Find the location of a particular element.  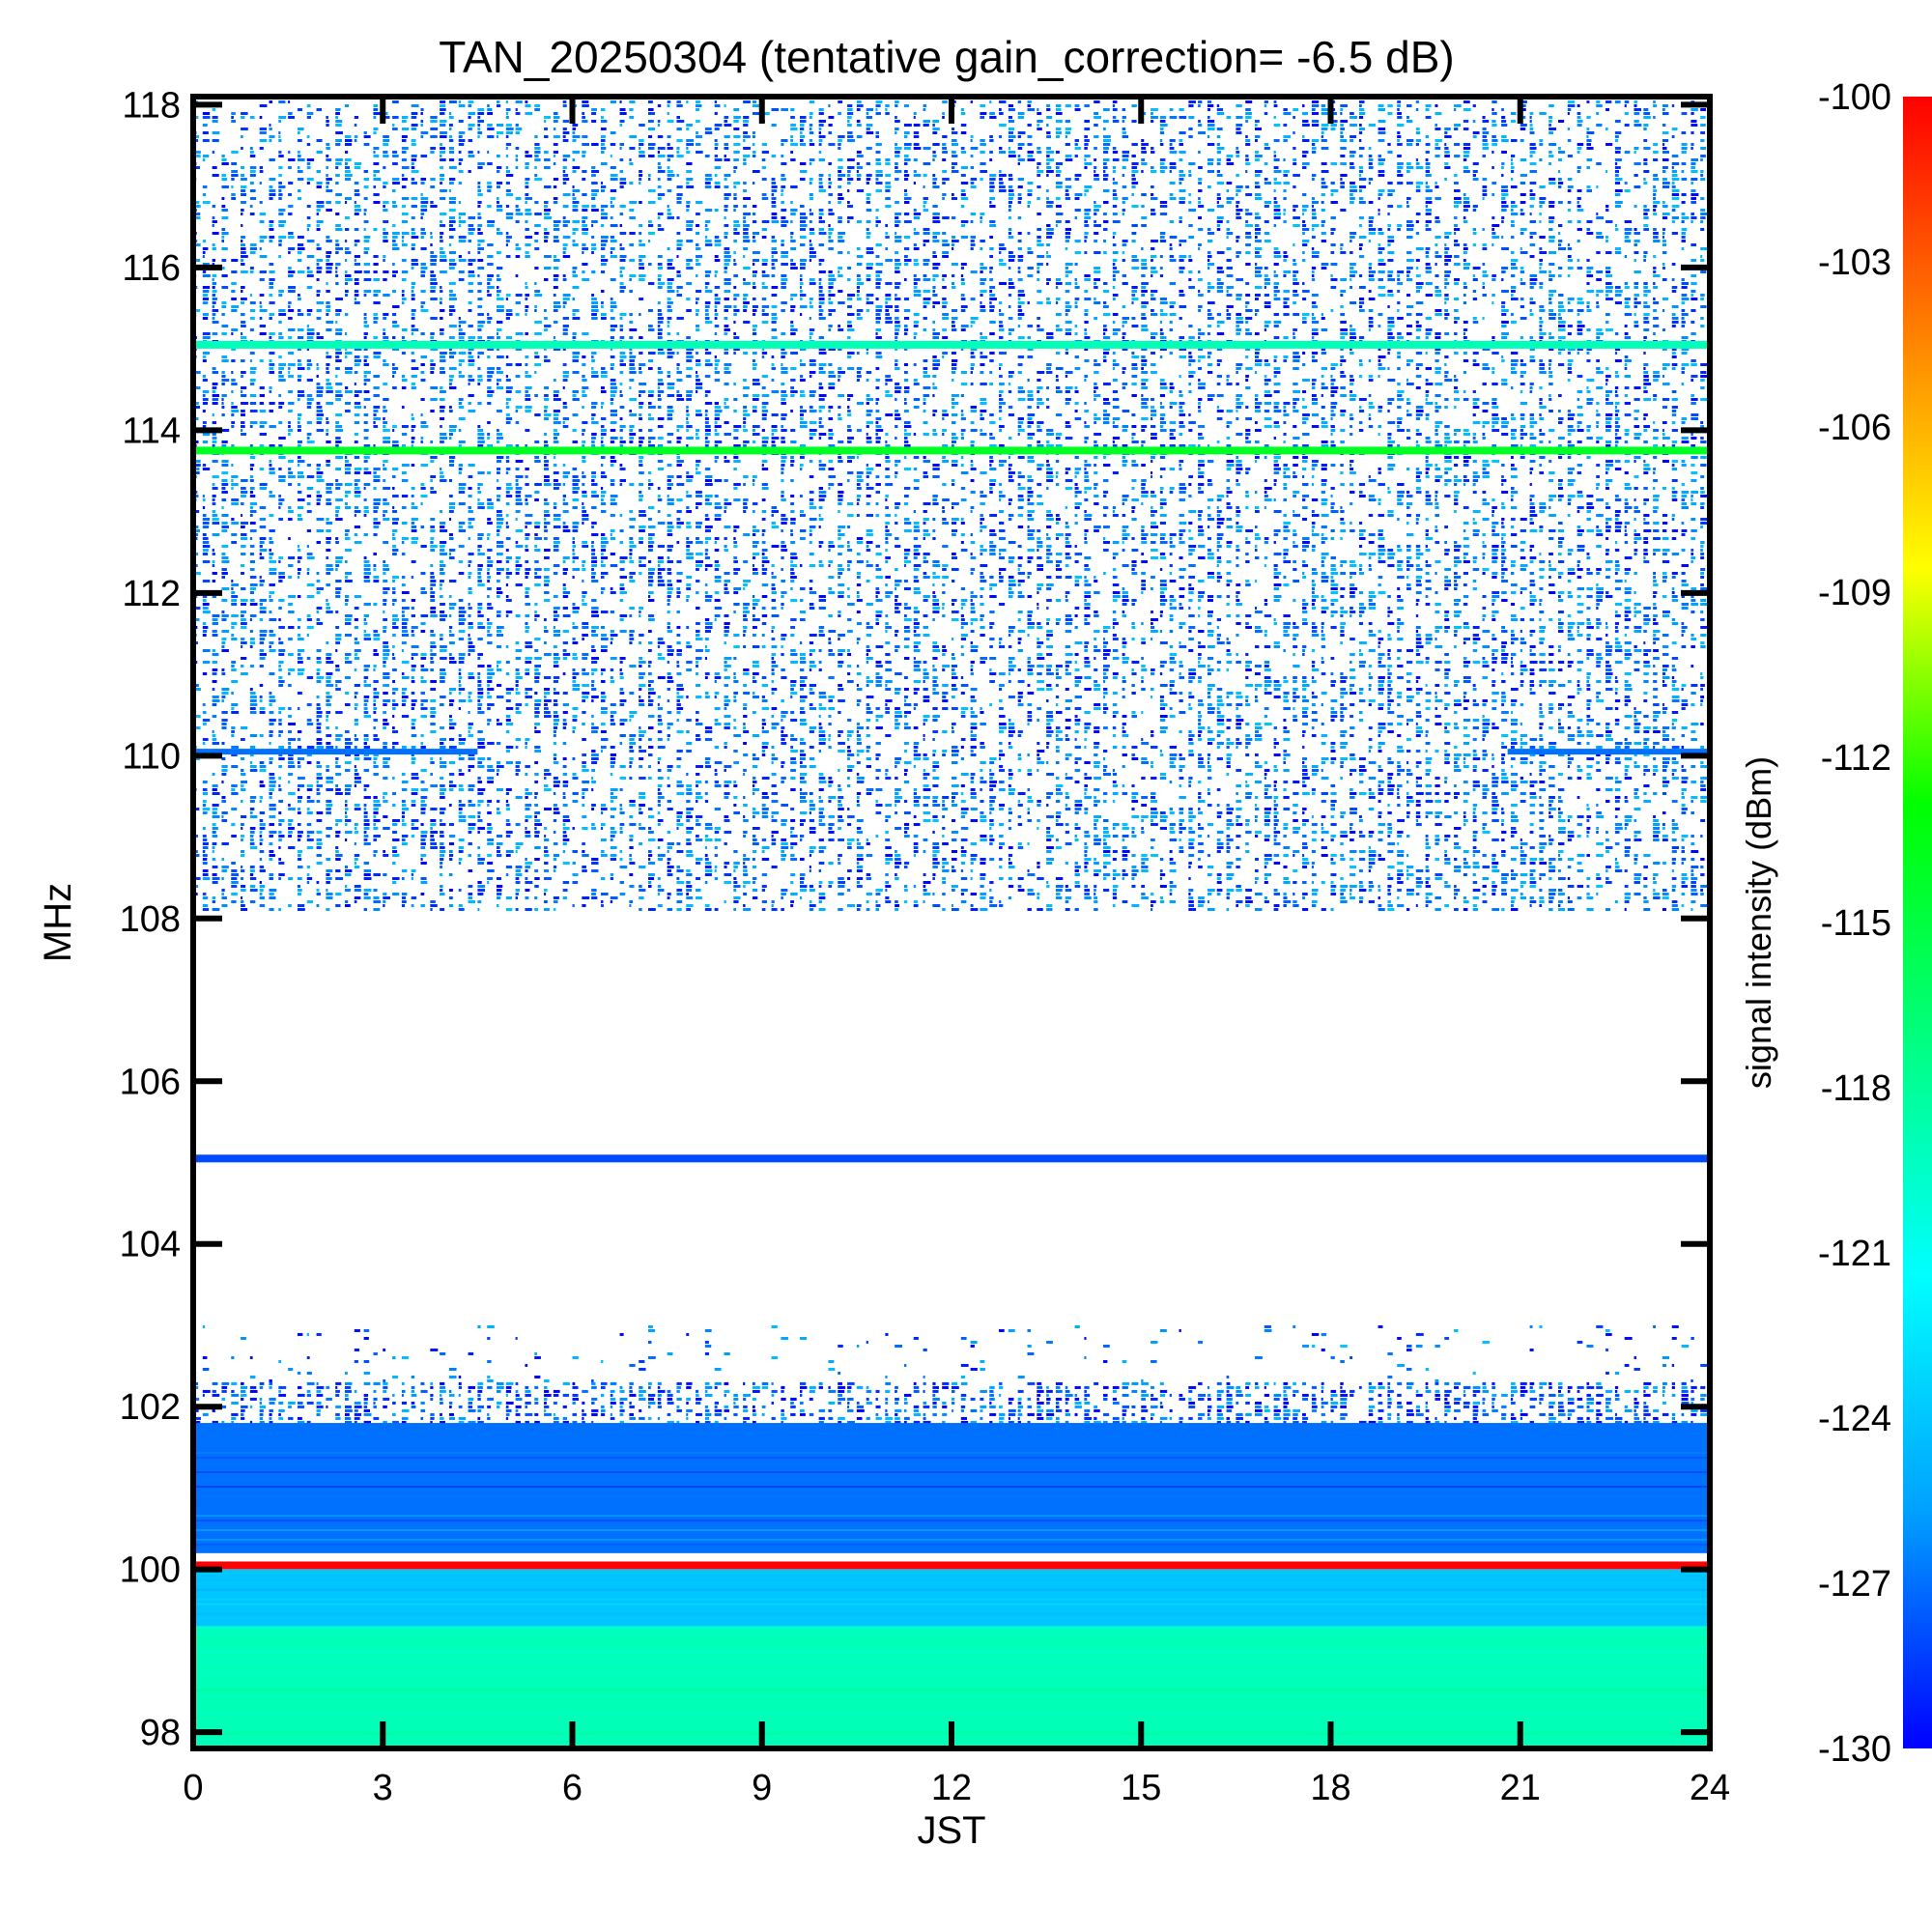

x-tick-label: 0 is located at coordinates (193, 1788).